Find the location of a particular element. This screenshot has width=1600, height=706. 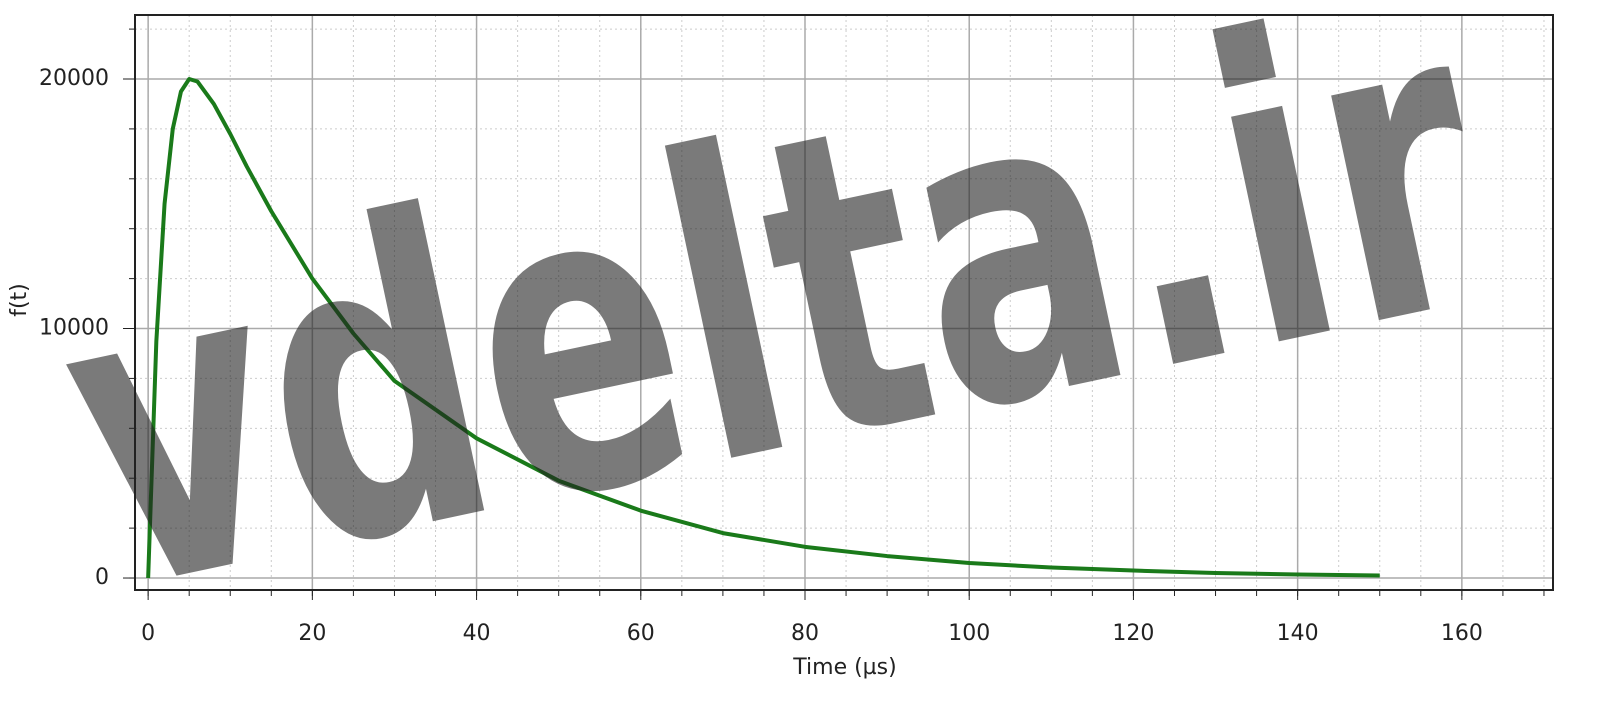

x-tick-label: 20 is located at coordinates (312, 633).